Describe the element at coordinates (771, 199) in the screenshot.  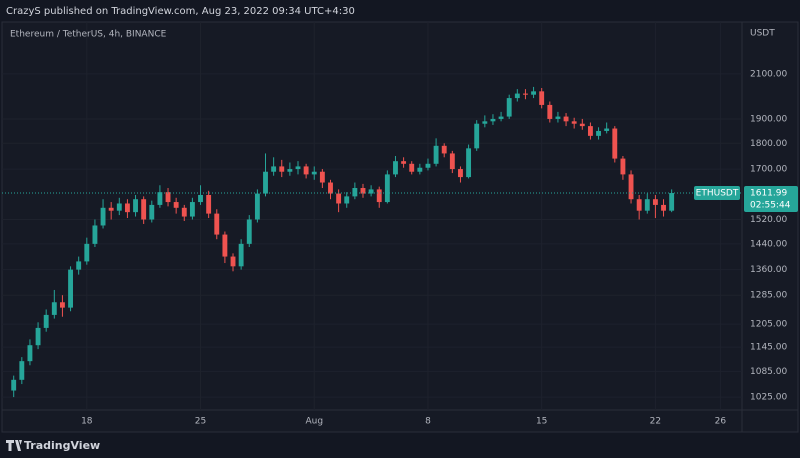
I see `price-label-box` at that location.